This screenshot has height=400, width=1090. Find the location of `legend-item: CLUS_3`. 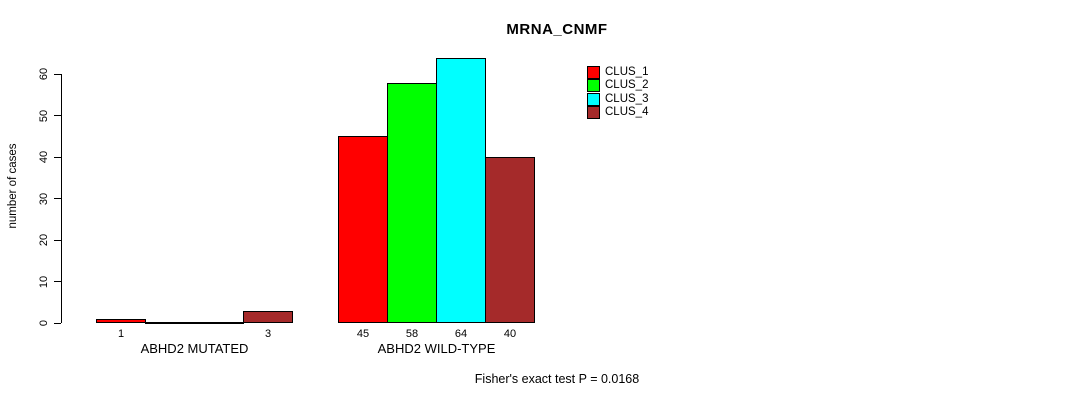

legend-item: CLUS_3 is located at coordinates (618, 99).